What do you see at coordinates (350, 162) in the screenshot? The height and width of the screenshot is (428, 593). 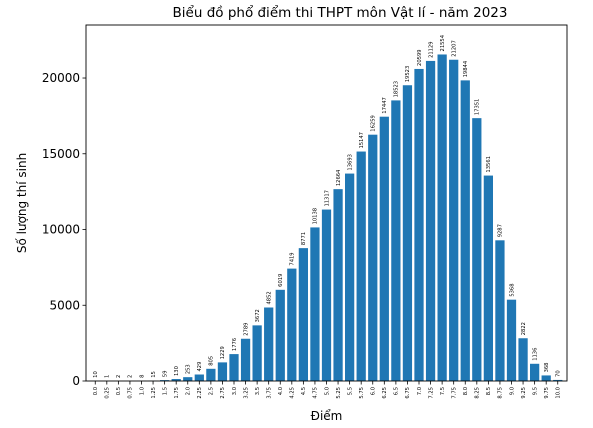 I see `bar-value-label: 13693` at bounding box center [350, 162].